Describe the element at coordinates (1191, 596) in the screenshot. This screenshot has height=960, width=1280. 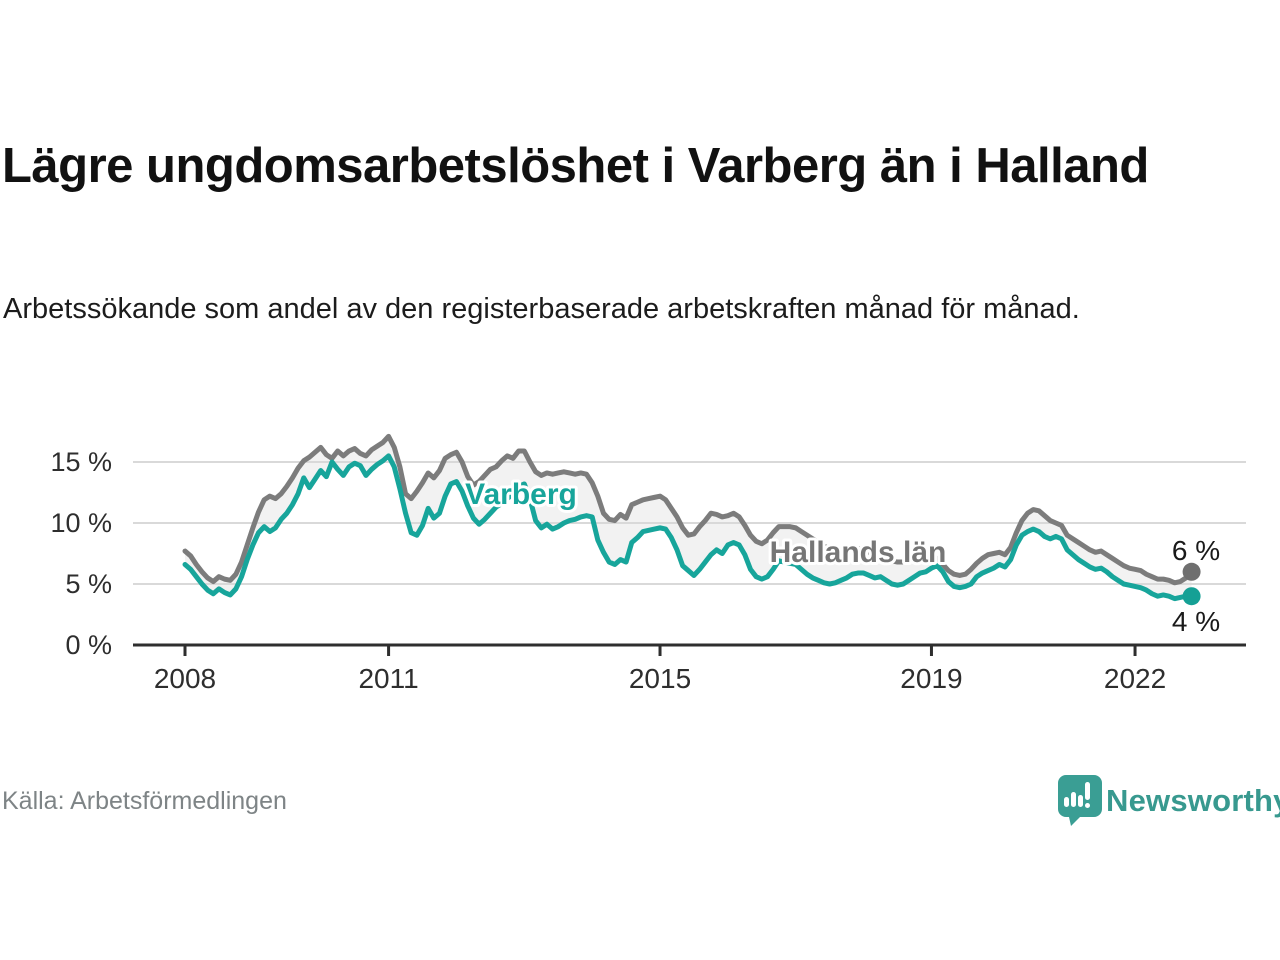
I see `varberg-end-dot` at that location.